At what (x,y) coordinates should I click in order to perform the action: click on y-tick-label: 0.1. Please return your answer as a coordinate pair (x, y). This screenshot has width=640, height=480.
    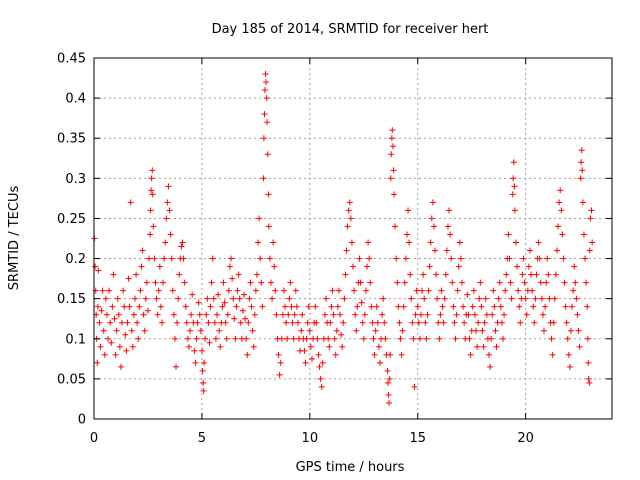
    Looking at the image, I should click on (75, 339).